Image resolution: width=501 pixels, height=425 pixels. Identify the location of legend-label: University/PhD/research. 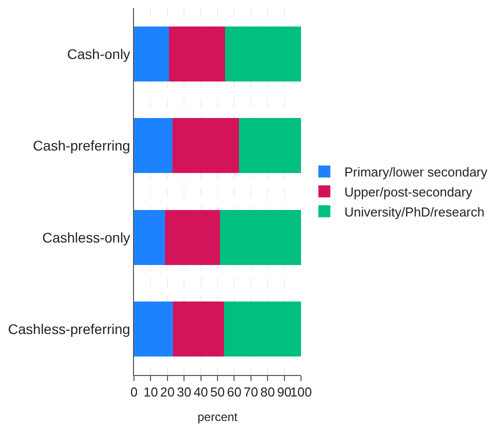
(414, 212).